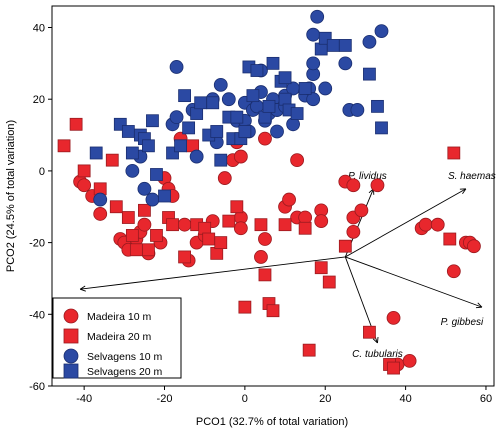  What do you see at coordinates (377, 354) in the screenshot?
I see `vector-label-c-tubularis: C. tubularis` at bounding box center [377, 354].